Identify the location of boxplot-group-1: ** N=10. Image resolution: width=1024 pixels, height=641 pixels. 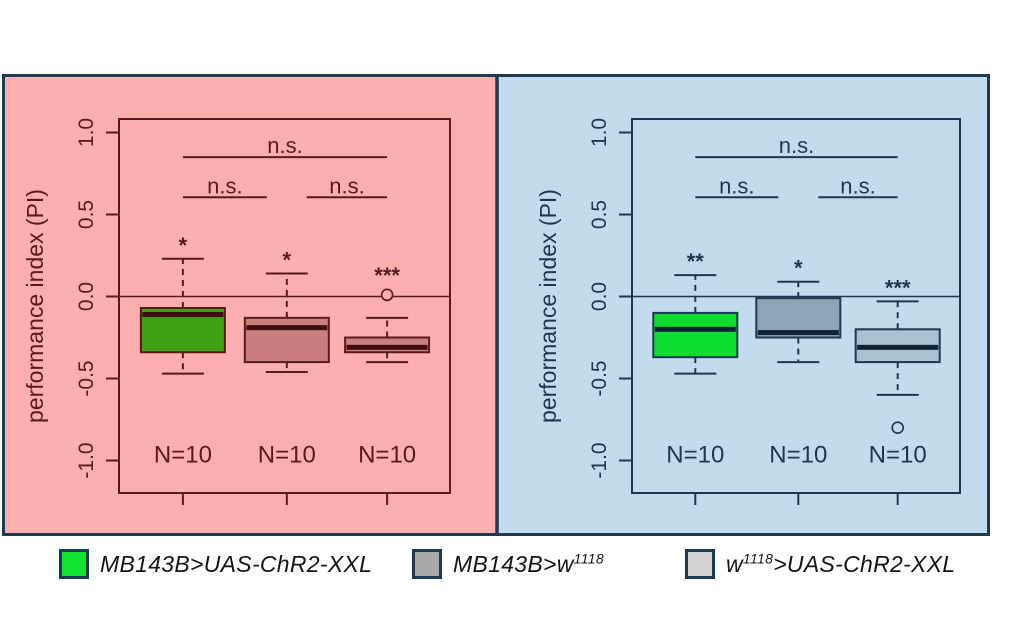
(695, 359).